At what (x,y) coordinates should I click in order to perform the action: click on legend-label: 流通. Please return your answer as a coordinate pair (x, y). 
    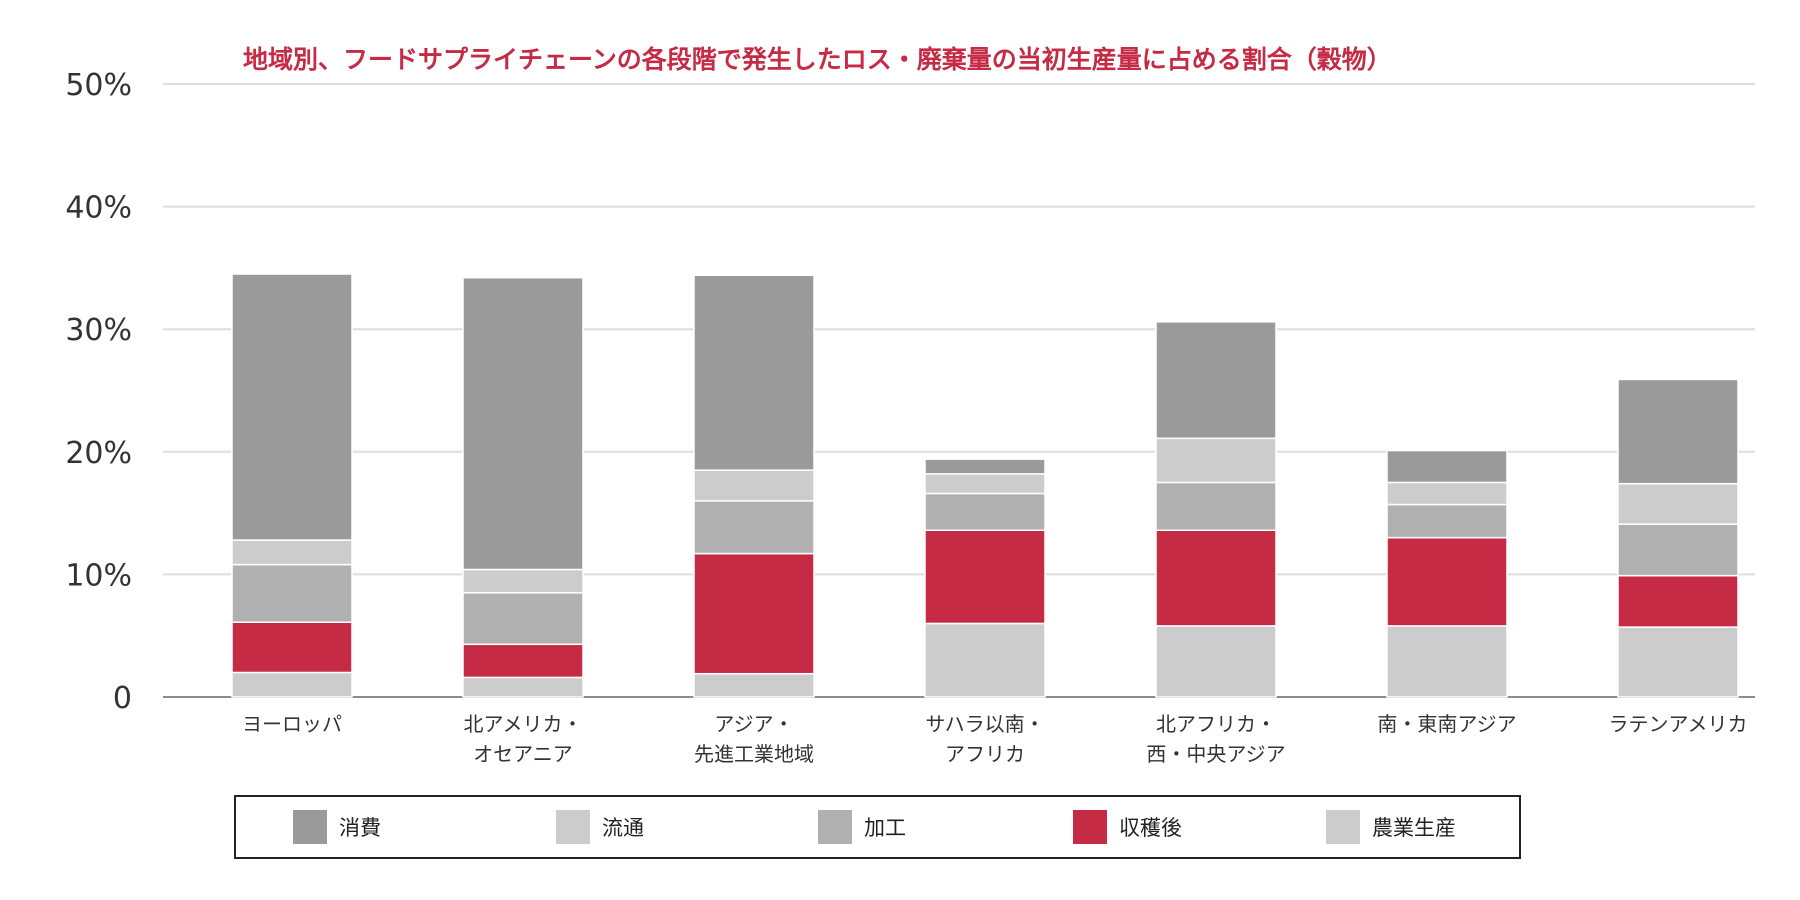
    Looking at the image, I should click on (623, 828).